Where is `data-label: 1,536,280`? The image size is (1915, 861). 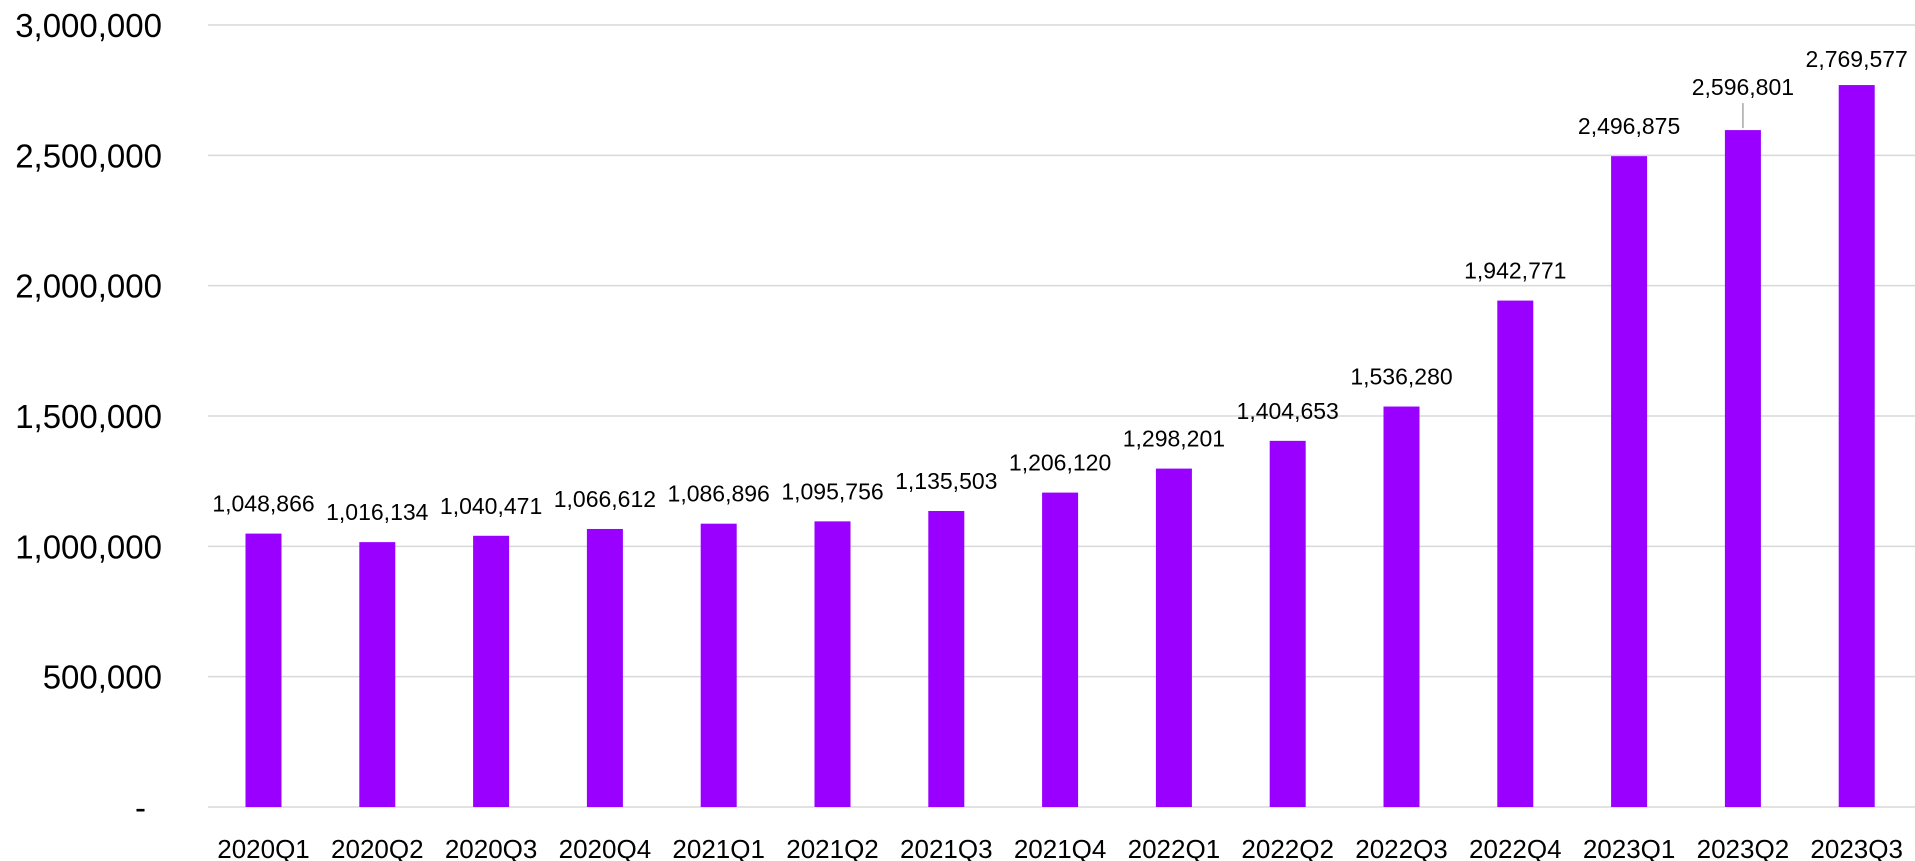
data-label: 1,536,280 is located at coordinates (1401, 377).